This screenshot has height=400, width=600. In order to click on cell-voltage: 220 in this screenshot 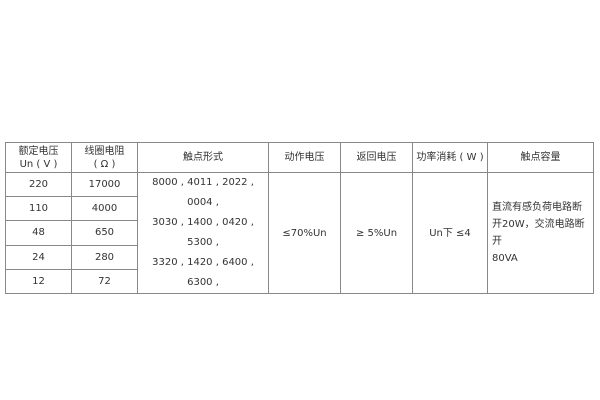, I will do `click(38, 184)`.